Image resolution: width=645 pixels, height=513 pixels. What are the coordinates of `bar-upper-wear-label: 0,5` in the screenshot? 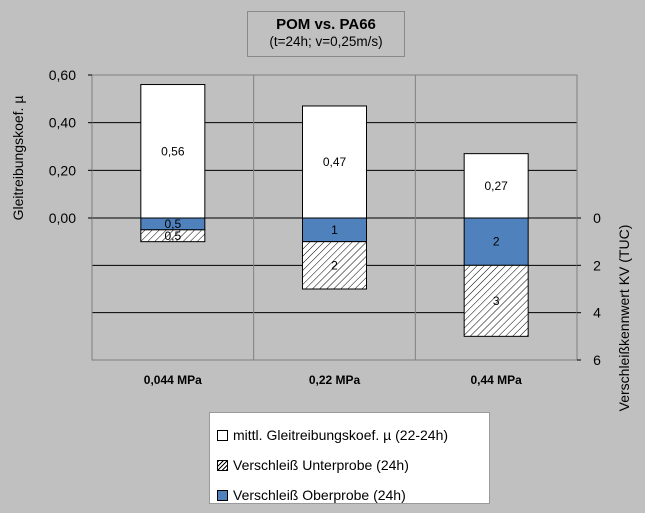 It's located at (172, 224).